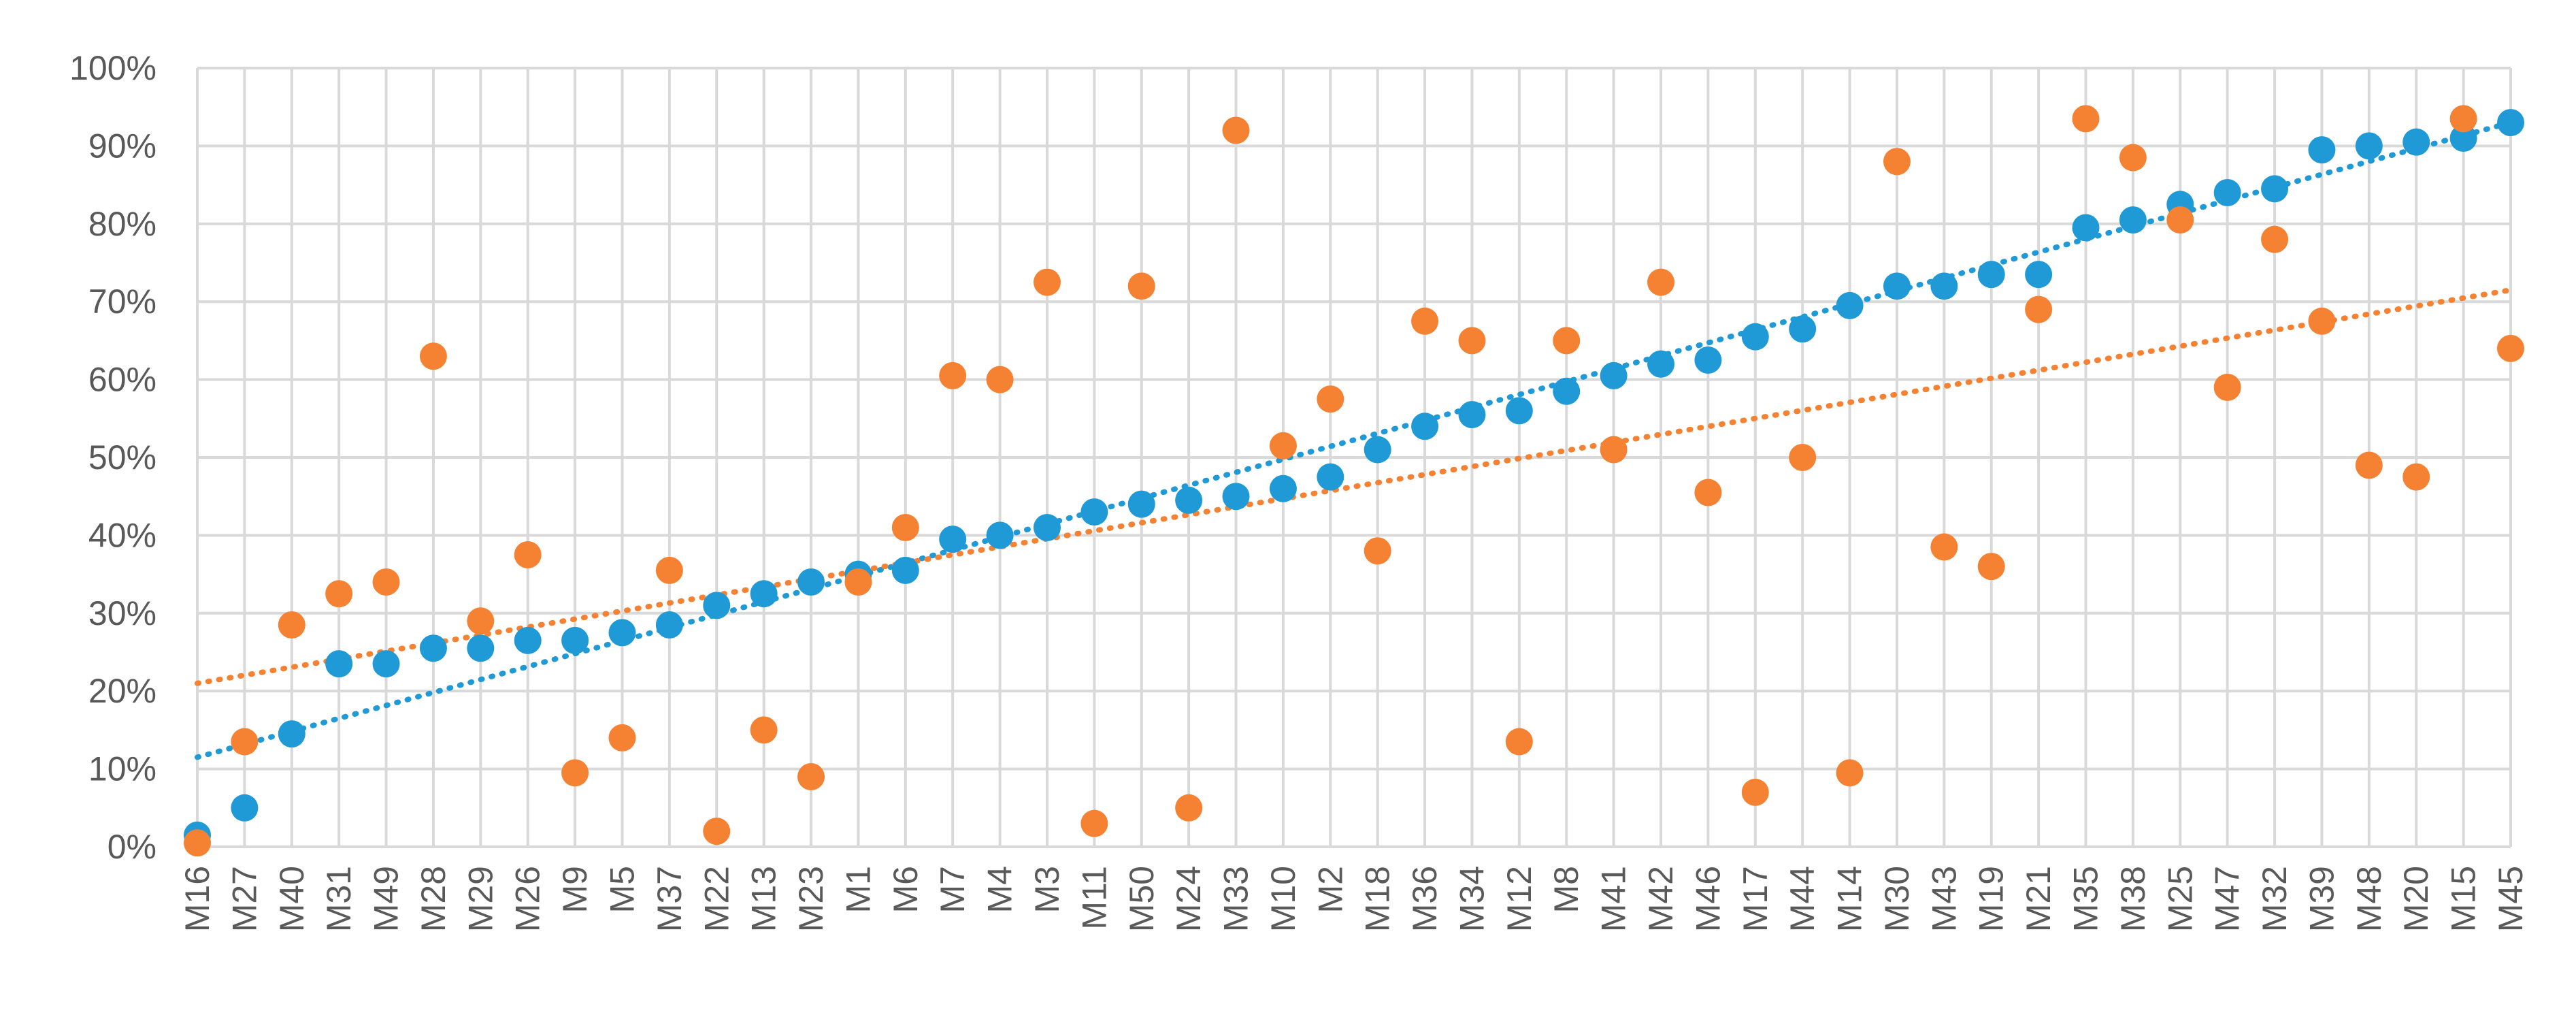 The image size is (2576, 1017). I want to click on x-tick-label: M23, so click(811, 899).